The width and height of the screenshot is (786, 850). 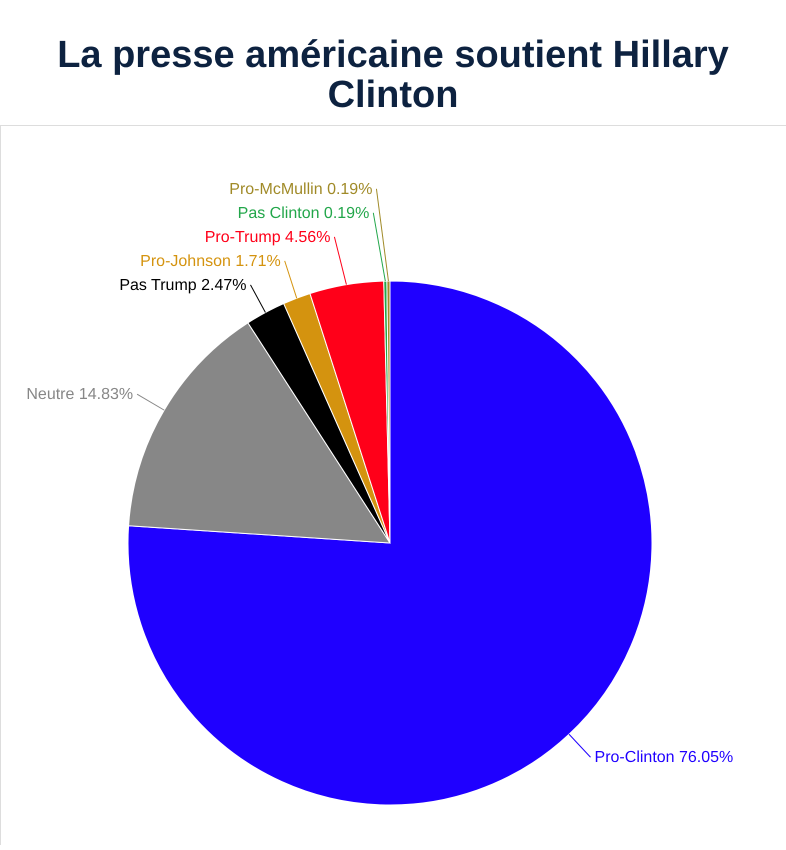 I want to click on slice-label: Pro-Trump 4.56%, so click(x=267, y=237).